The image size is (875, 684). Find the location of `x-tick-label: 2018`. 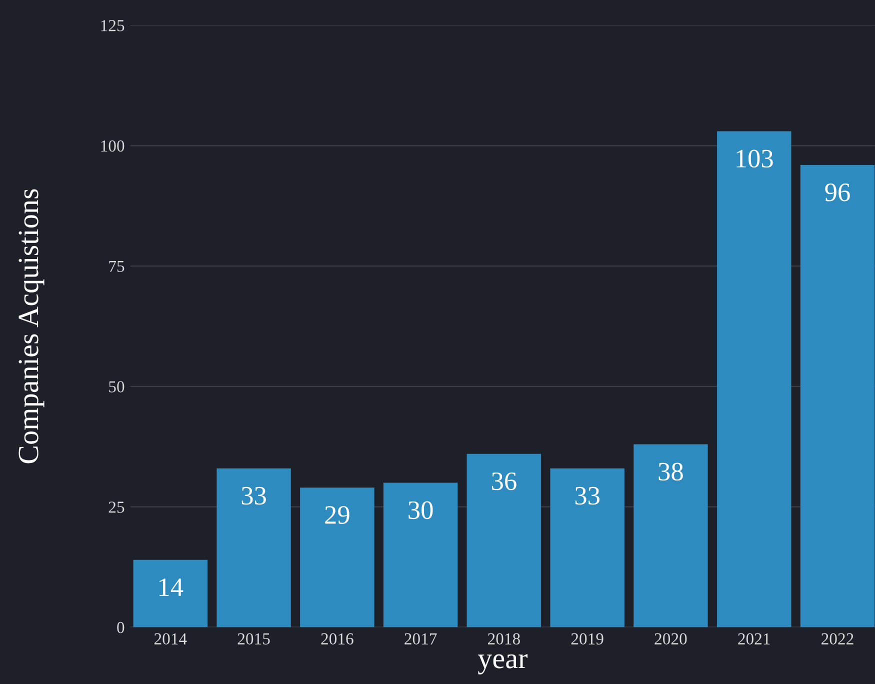

x-tick-label: 2018 is located at coordinates (504, 639).